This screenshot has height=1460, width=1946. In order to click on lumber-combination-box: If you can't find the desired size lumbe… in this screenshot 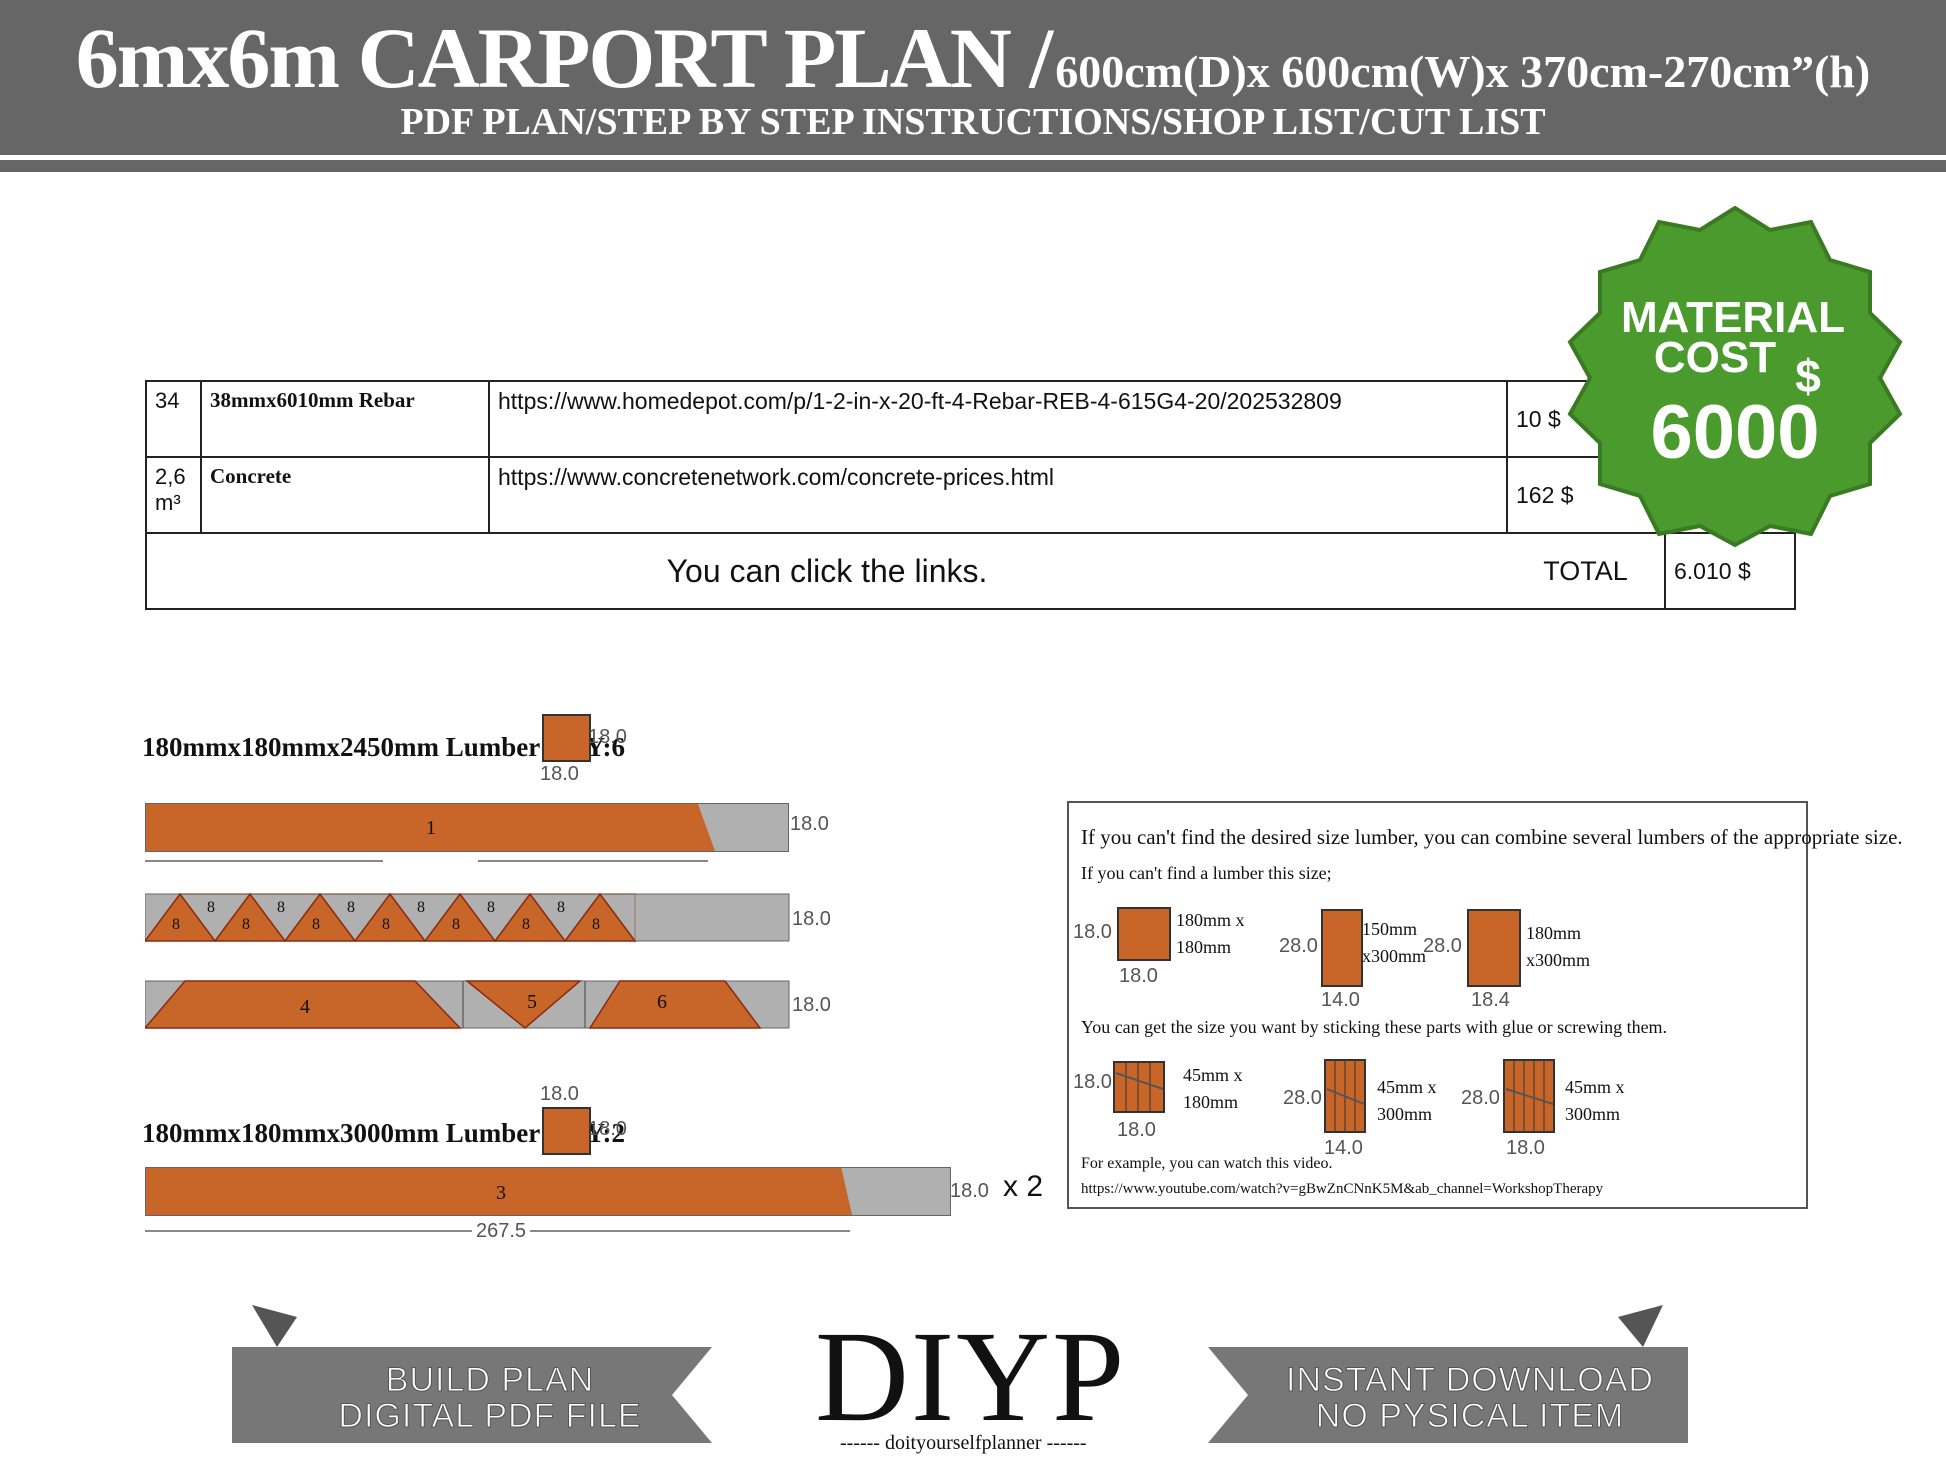, I will do `click(1485, 1005)`.